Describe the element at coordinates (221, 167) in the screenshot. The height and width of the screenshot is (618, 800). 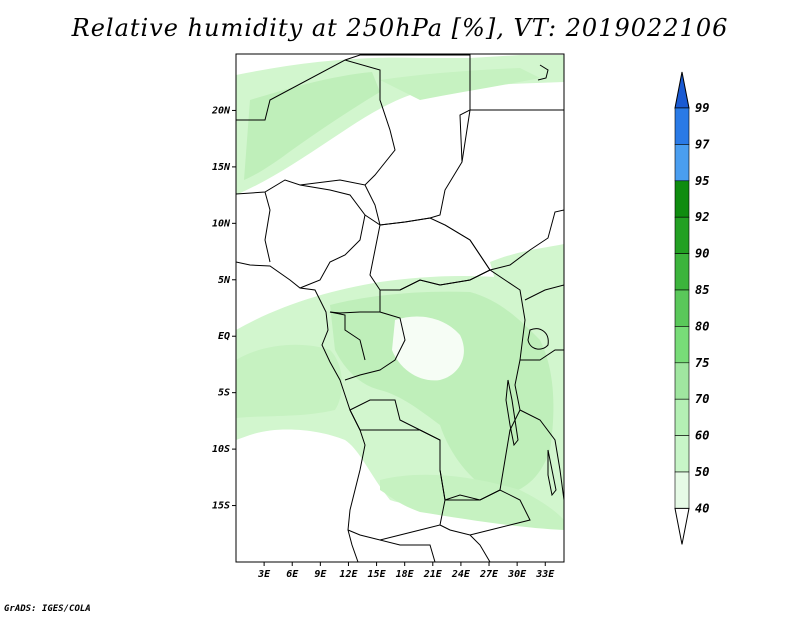
I see `lat-tick-label: 15N` at that location.